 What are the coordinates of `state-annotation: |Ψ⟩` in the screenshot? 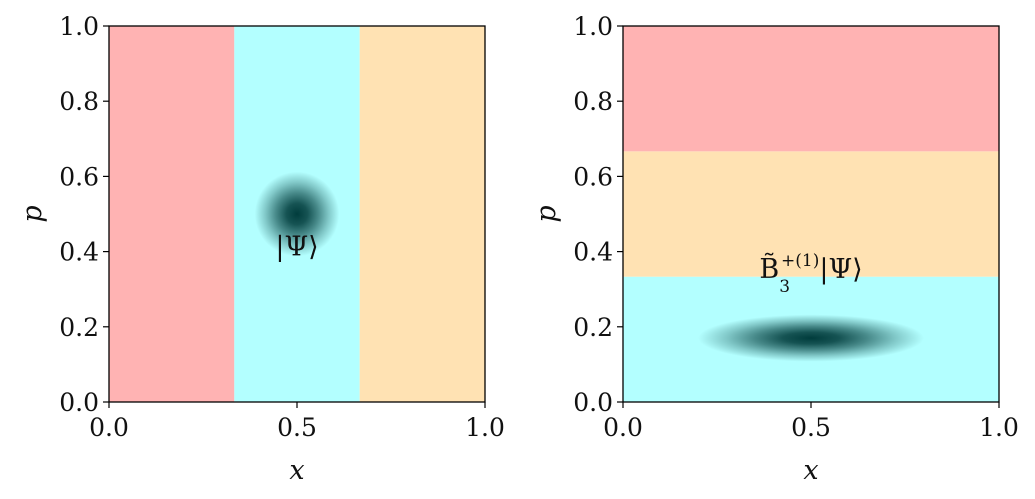 It's located at (296, 246).